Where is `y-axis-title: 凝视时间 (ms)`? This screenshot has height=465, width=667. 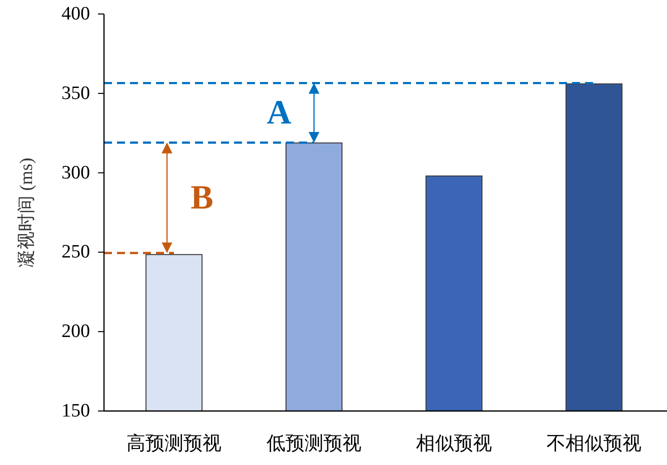 y-axis-title: 凝视时间 (ms) is located at coordinates (26, 213).